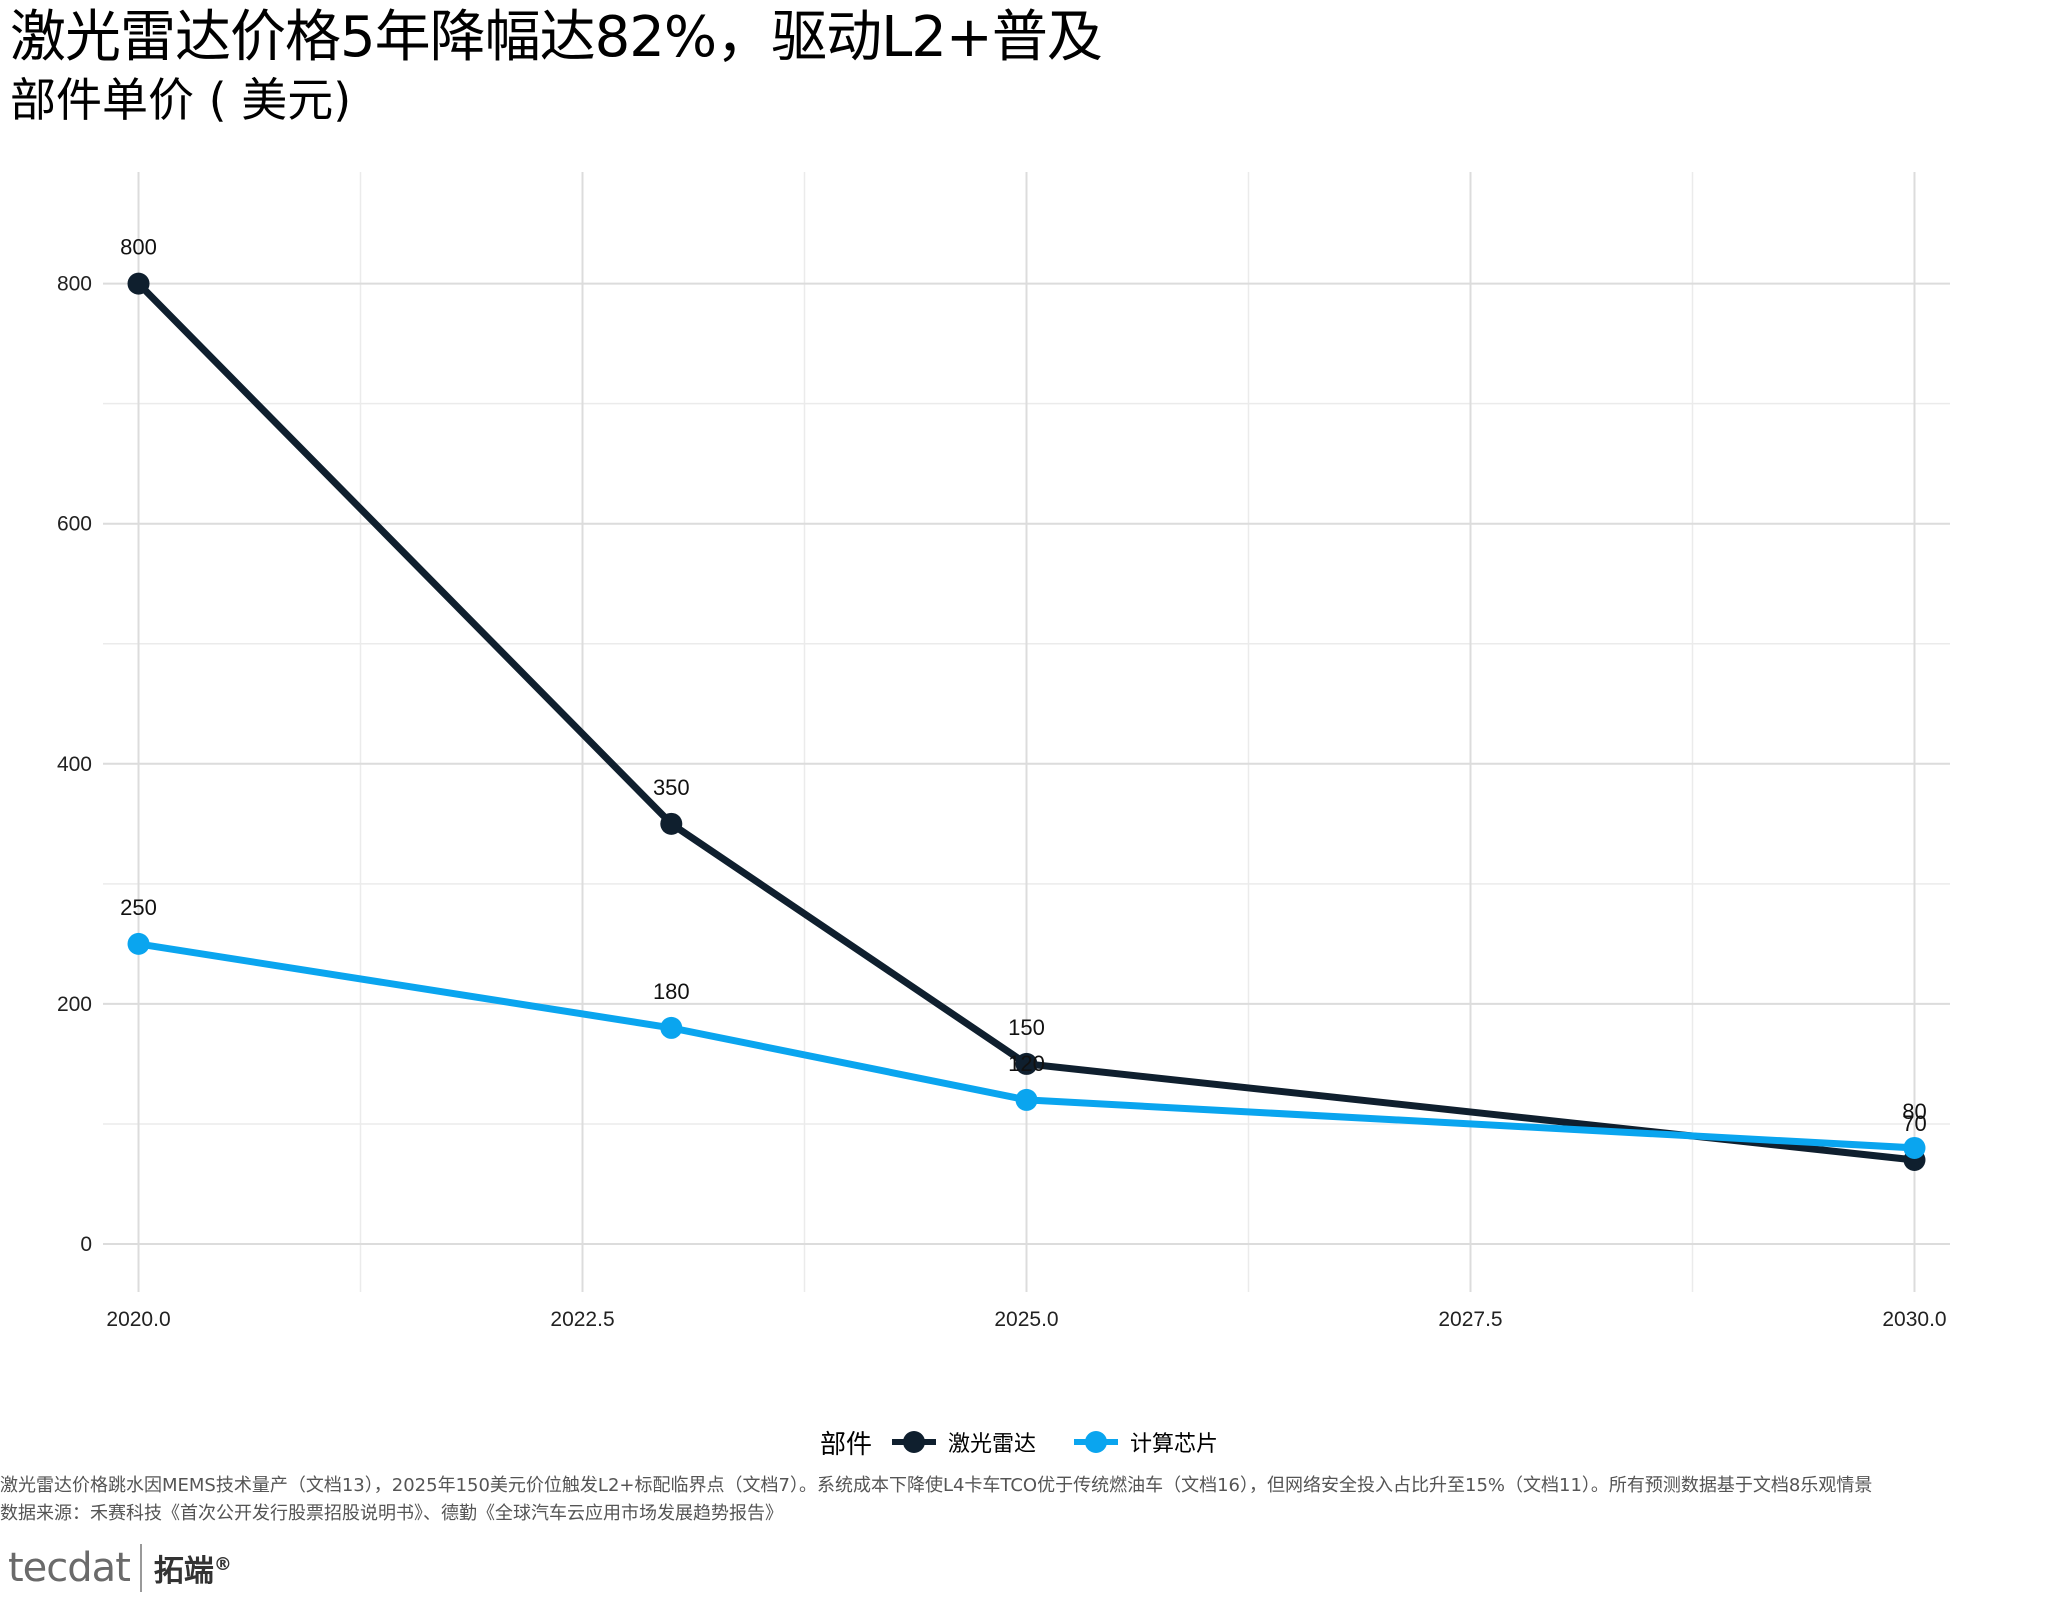 The image size is (2054, 1605). I want to click on data-label-lidar: 150, so click(1026, 1027).